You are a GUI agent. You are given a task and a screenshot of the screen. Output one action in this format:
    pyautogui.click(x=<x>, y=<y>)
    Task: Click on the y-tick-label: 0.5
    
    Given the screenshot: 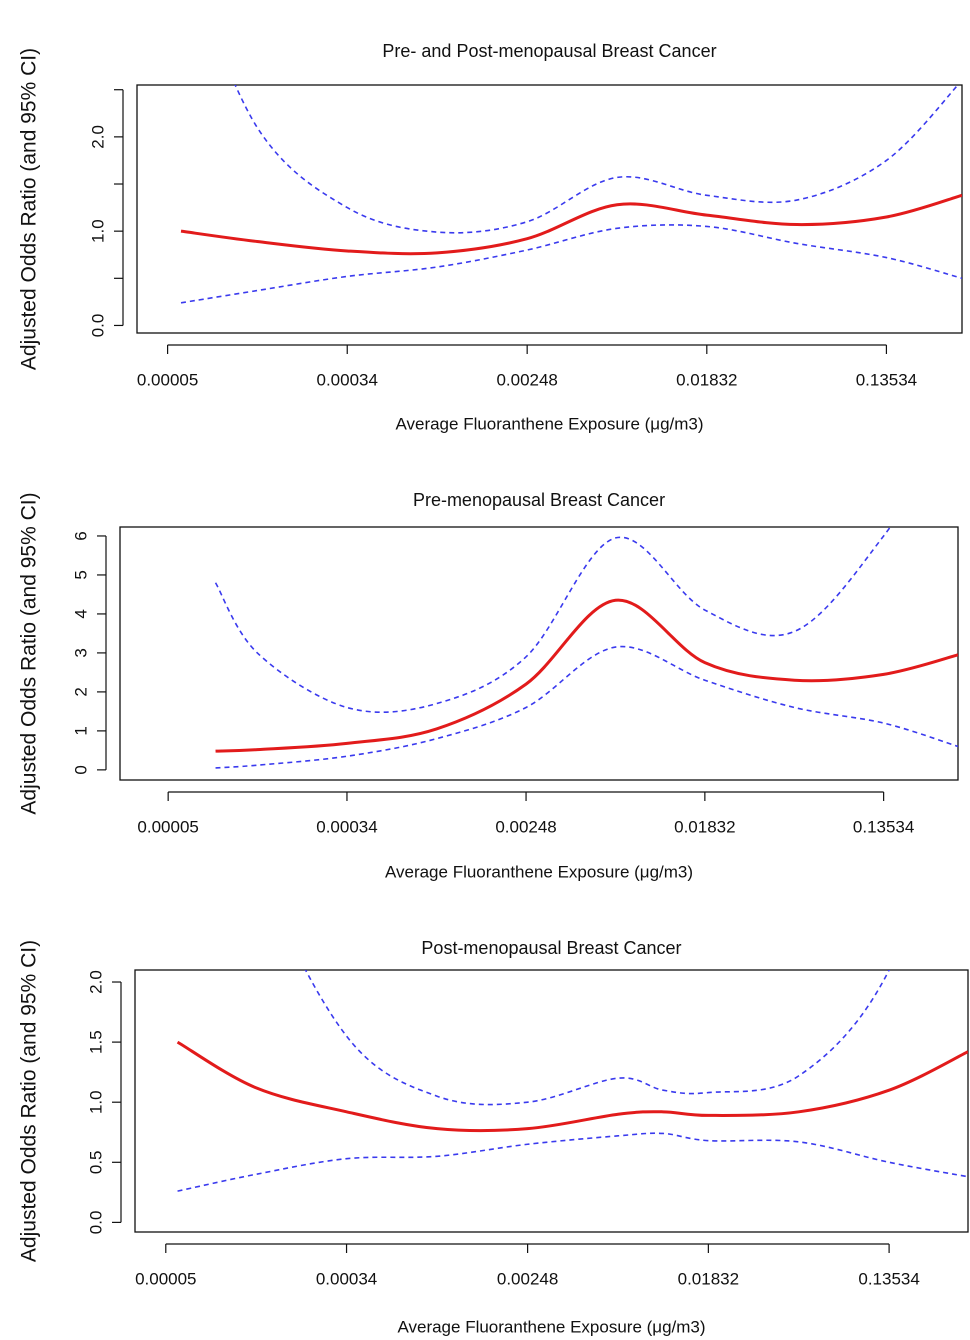 What is the action you would take?
    pyautogui.click(x=95, y=1162)
    